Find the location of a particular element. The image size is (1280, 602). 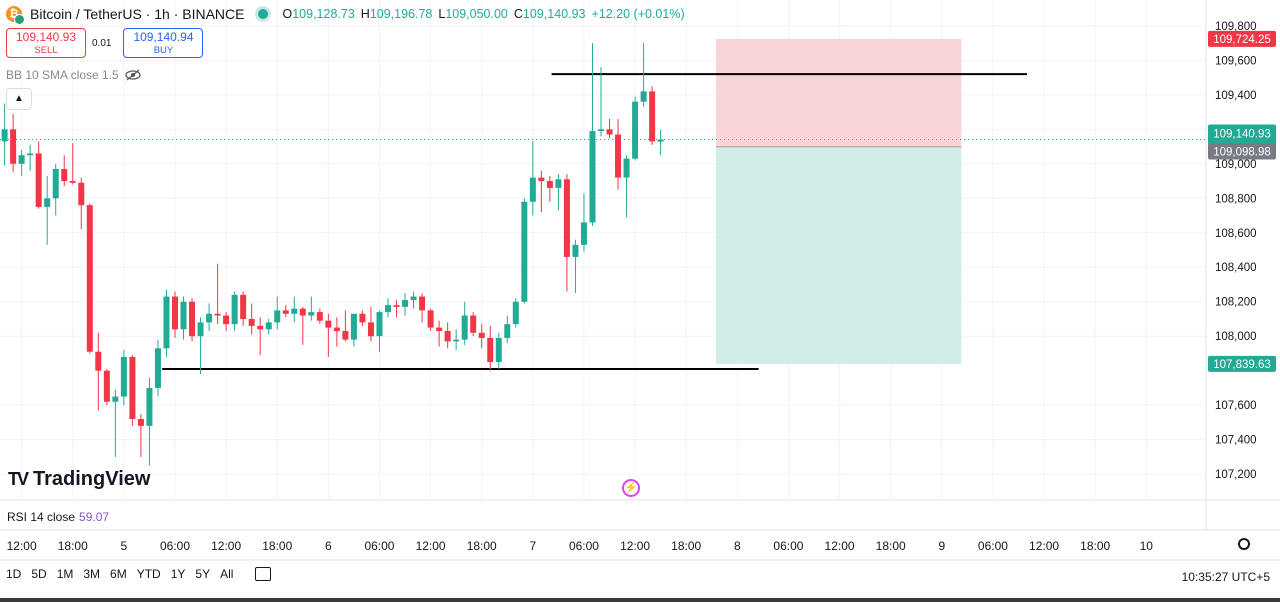

eye-hidden-icon is located at coordinates (133, 75).